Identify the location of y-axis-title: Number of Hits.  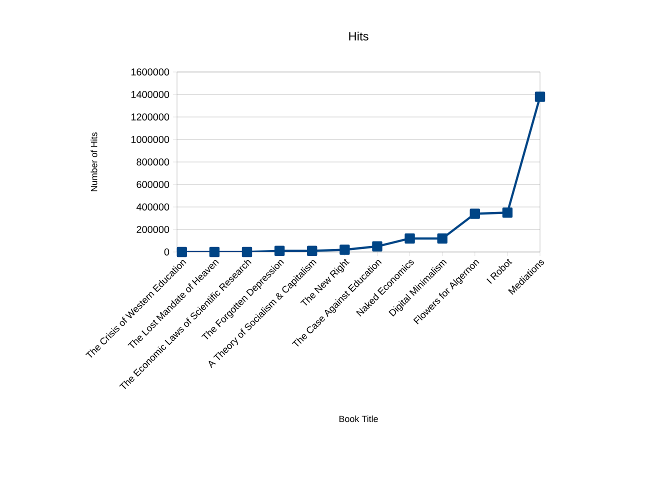
(94, 162).